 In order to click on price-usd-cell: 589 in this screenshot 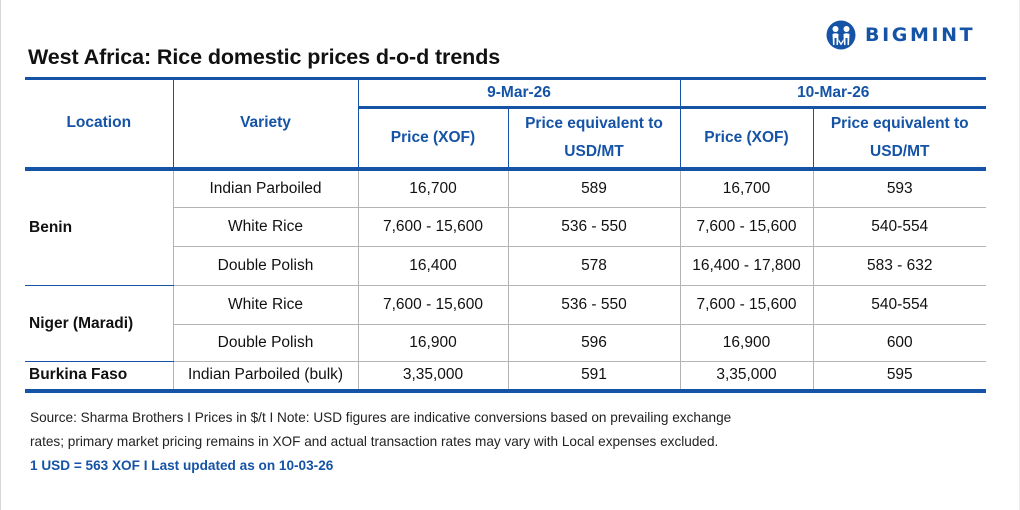, I will do `click(594, 188)`.